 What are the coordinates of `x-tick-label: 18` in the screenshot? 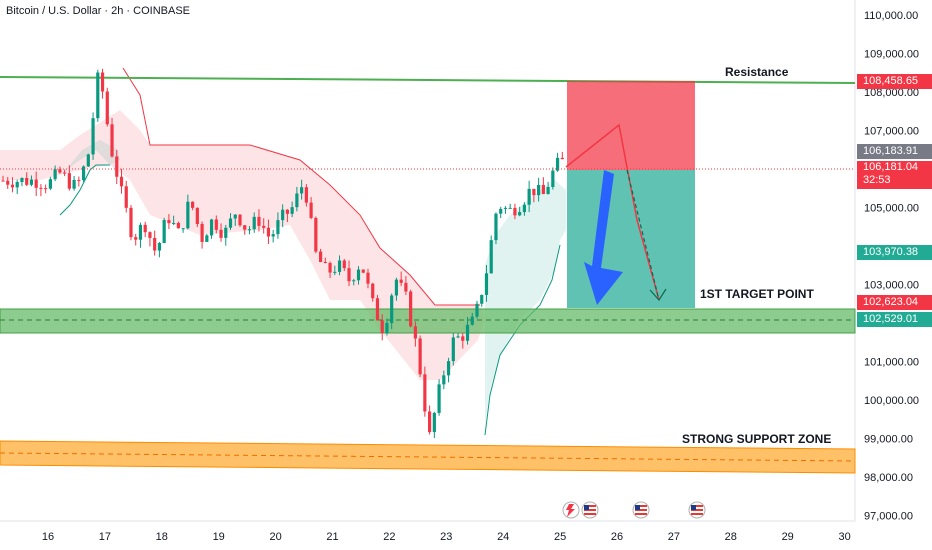 It's located at (162, 537).